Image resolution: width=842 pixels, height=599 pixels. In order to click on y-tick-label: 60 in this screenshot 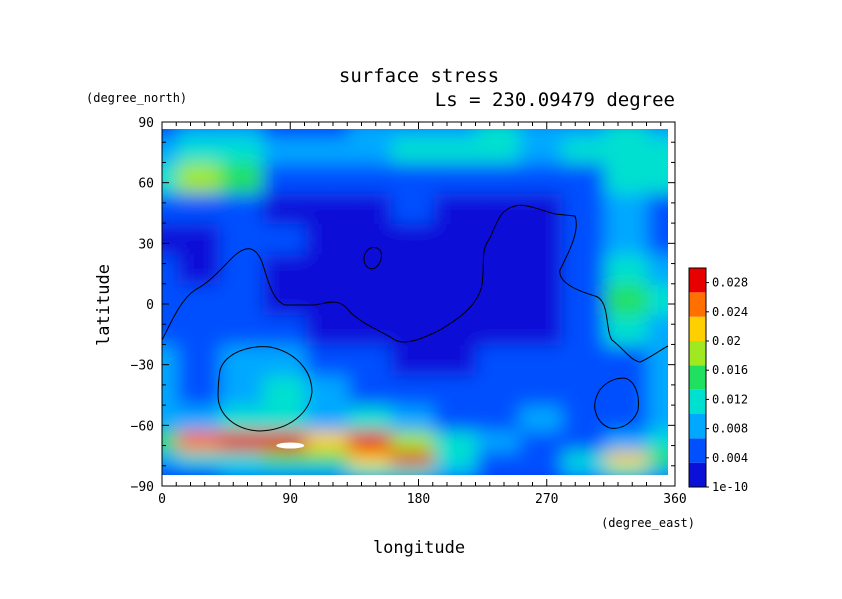, I will do `click(146, 184)`.